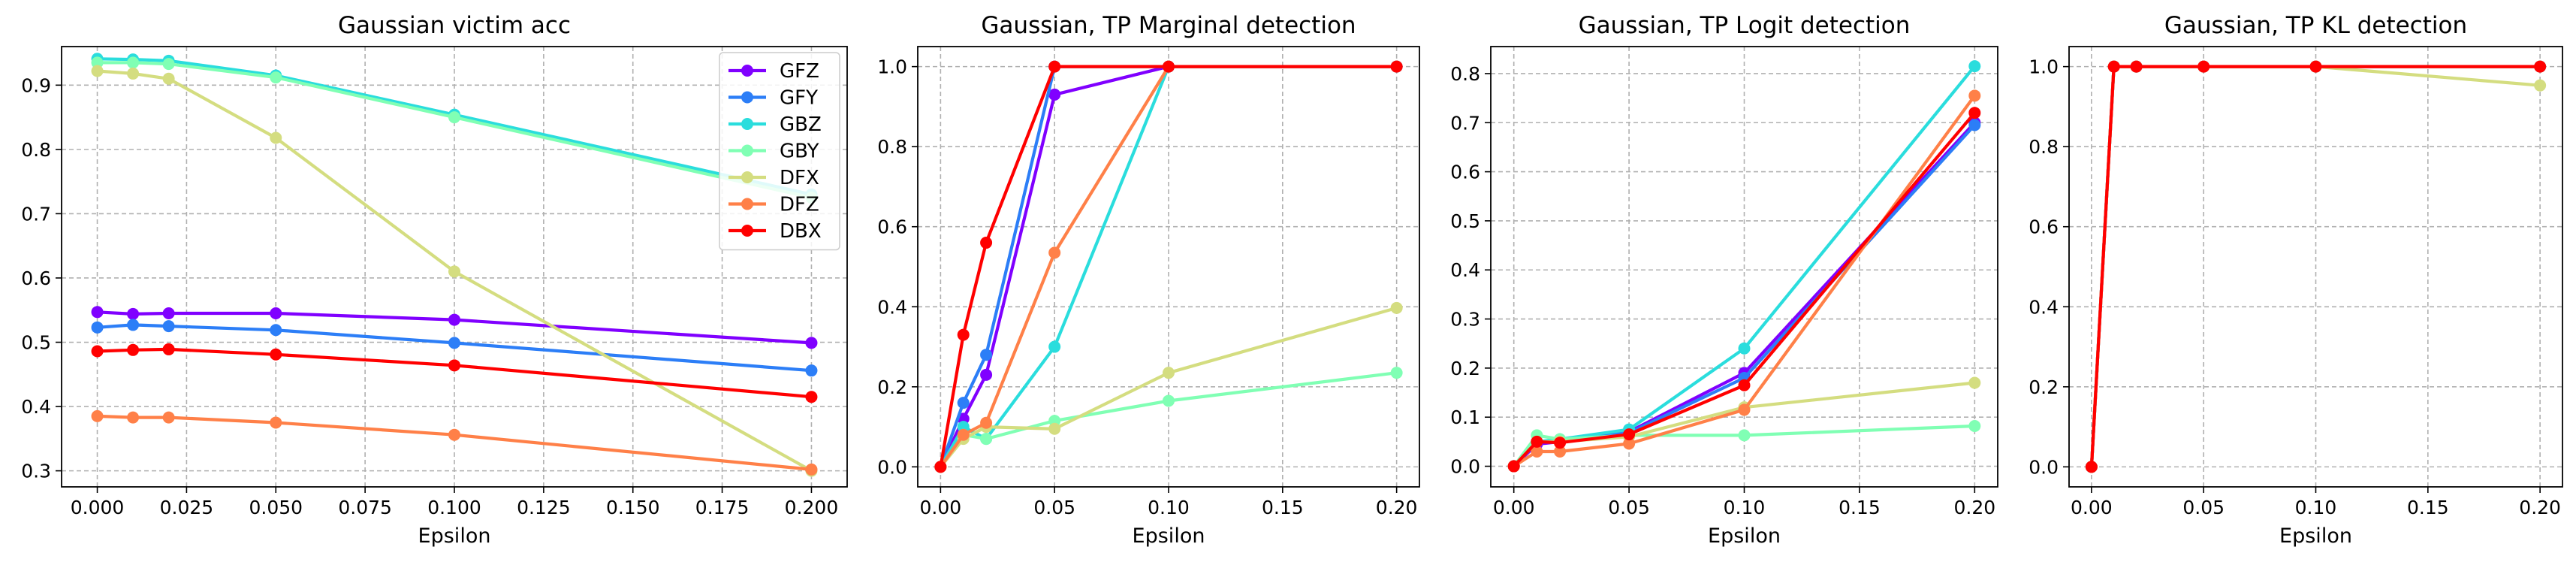 This screenshot has height=562, width=2576. Describe the element at coordinates (1465, 467) in the screenshot. I see `y-tick-label: 0.0` at that location.